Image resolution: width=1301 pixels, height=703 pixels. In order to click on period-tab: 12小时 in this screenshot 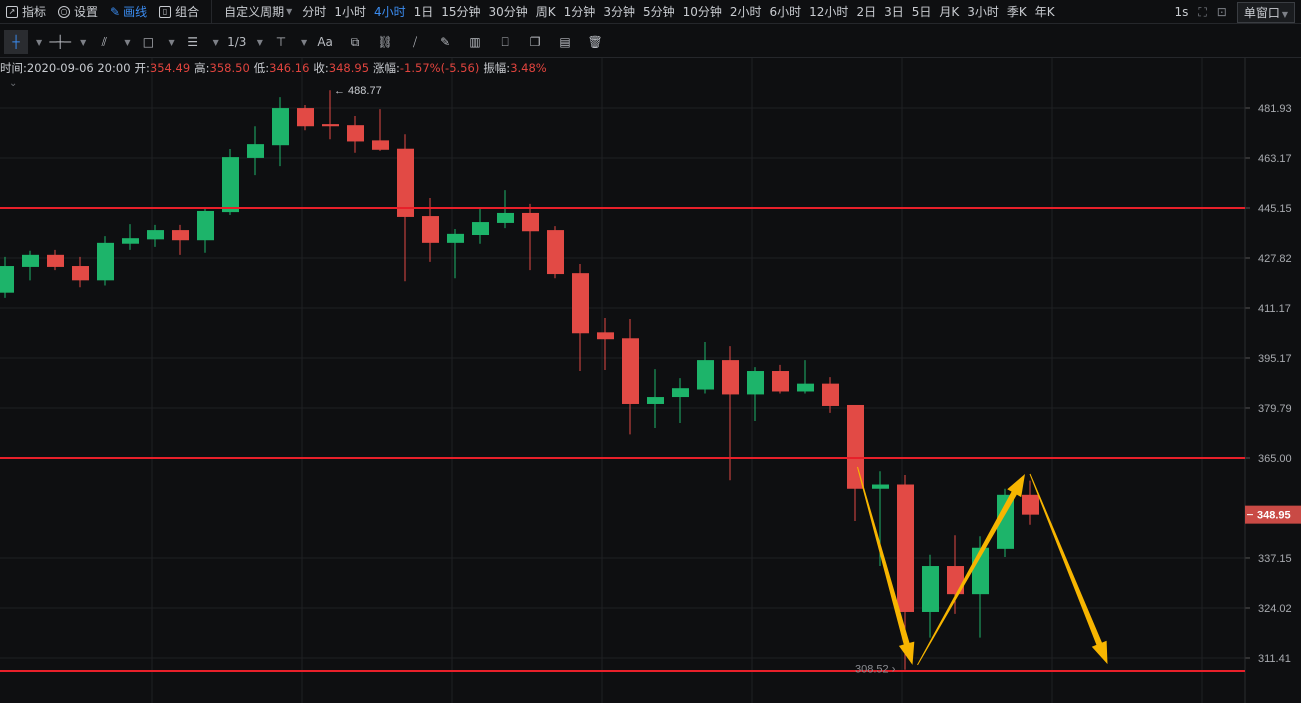, I will do `click(829, 12)`.